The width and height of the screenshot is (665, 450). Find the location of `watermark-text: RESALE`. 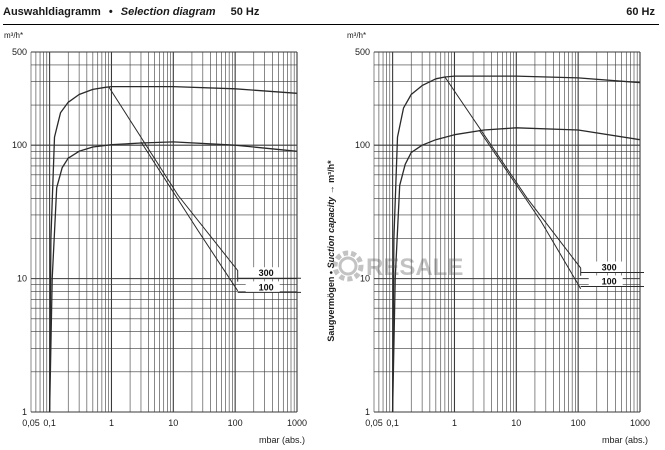

watermark-text: RESALE is located at coordinates (414, 267).